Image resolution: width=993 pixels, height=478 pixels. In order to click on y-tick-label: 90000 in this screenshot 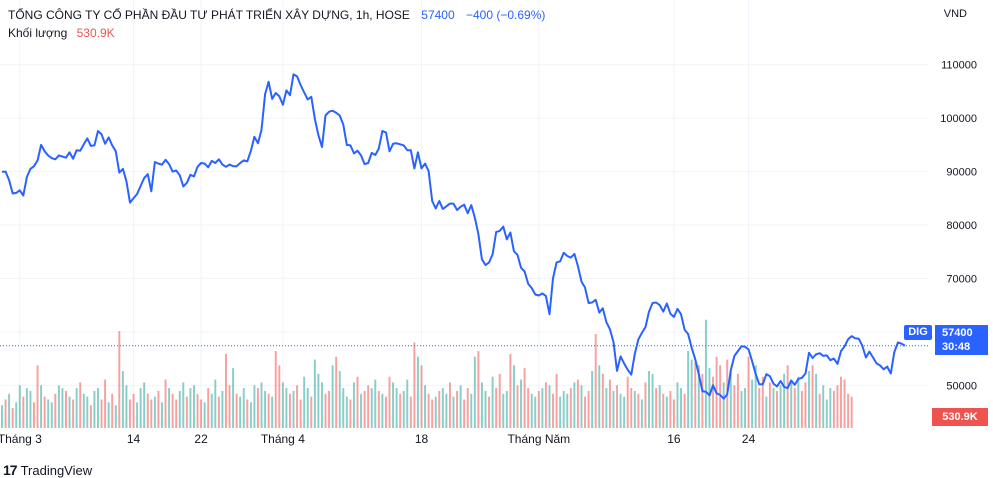, I will do `click(961, 173)`.